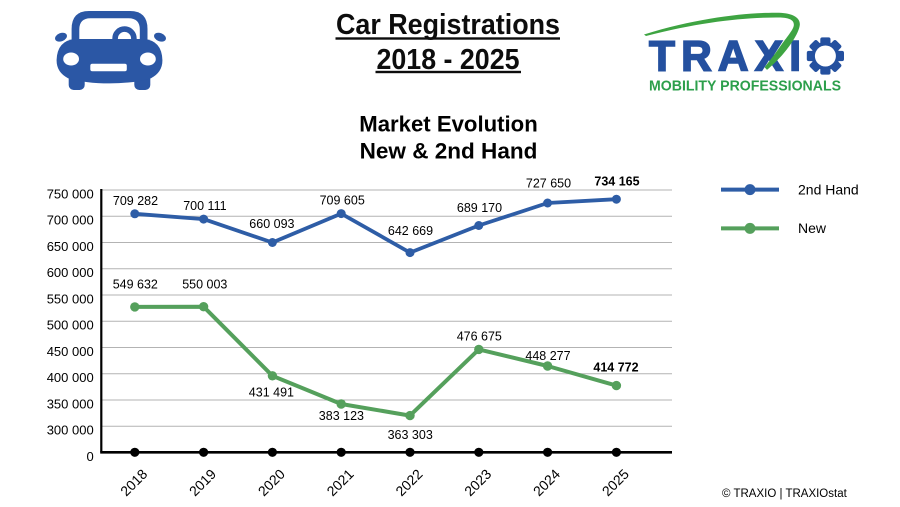  I want to click on svg-text: Car Registrations, so click(448, 25).